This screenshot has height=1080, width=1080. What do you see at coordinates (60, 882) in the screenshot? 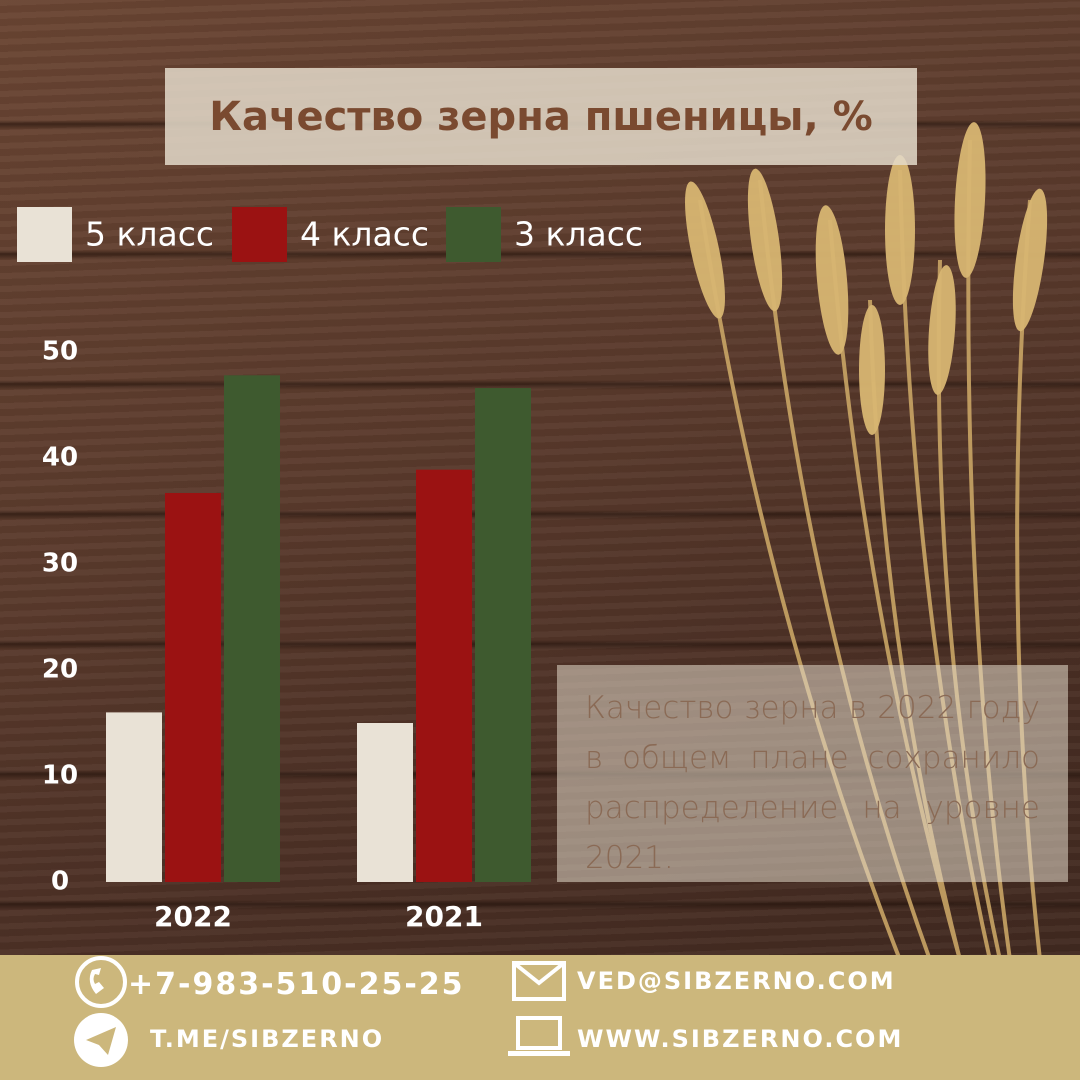
I see `y-tick-label: 0` at bounding box center [60, 882].